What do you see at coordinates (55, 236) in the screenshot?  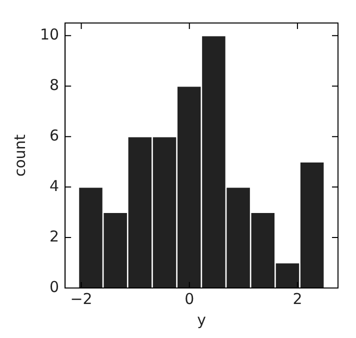 I see `y-tick-label: 2` at bounding box center [55, 236].